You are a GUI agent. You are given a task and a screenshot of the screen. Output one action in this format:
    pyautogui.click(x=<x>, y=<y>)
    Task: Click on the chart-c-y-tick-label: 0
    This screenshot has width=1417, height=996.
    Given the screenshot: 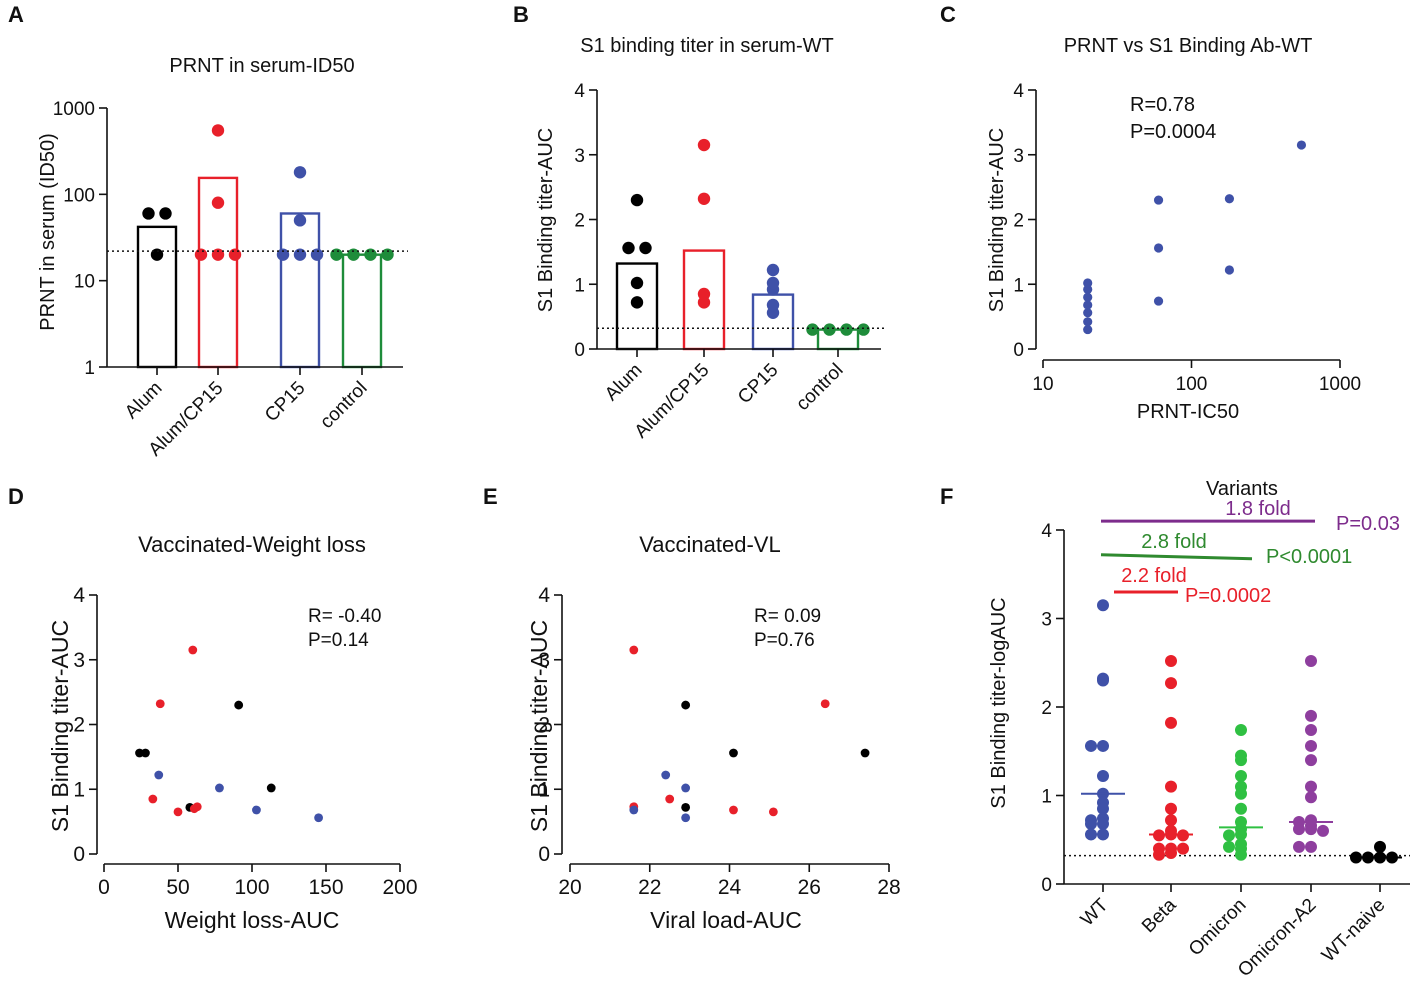 What is the action you would take?
    pyautogui.click(x=1018, y=350)
    